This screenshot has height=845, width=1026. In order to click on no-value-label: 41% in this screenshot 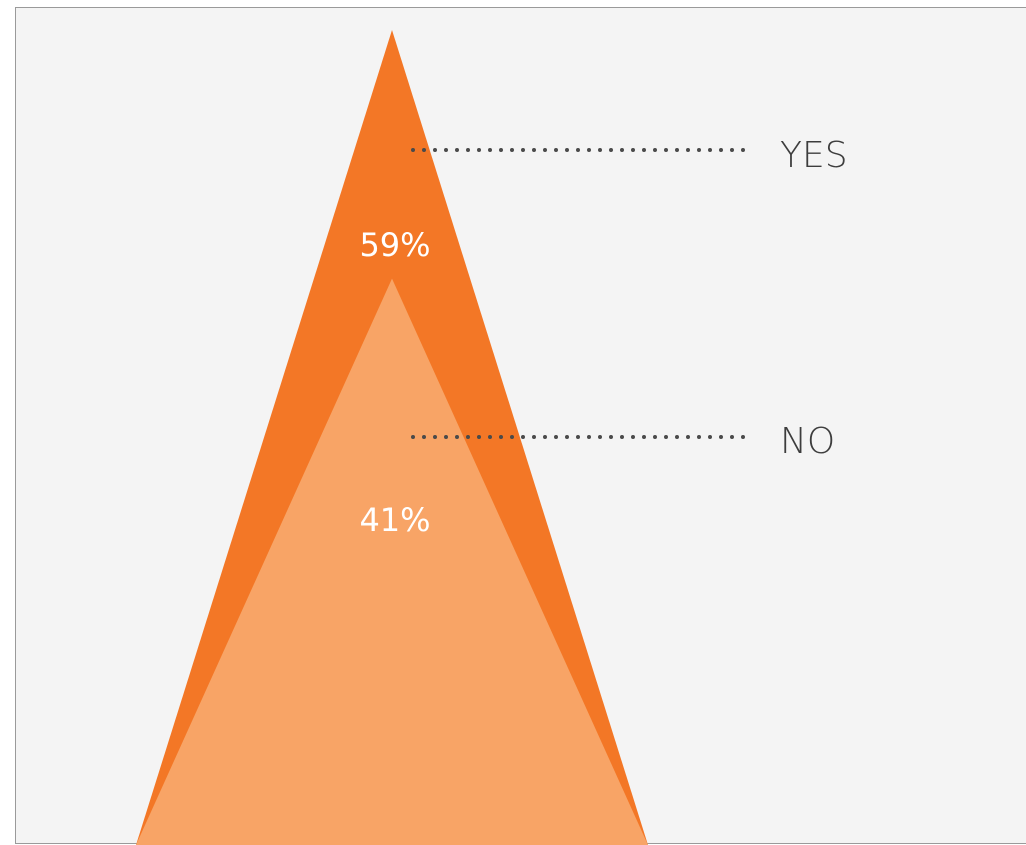, I will do `click(394, 520)`.